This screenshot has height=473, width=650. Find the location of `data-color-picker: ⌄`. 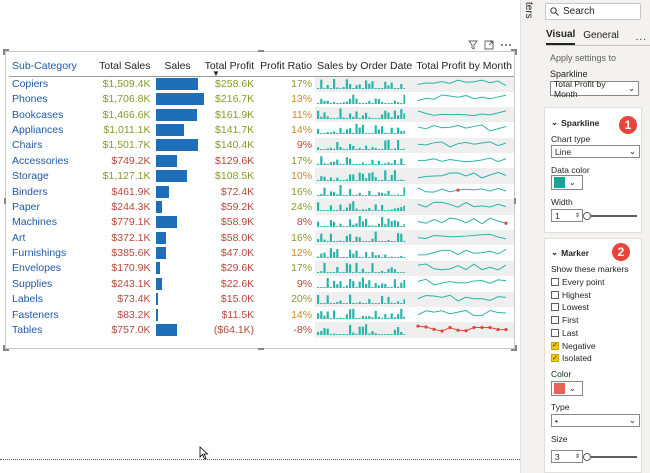

data-color-picker: ⌄ is located at coordinates (567, 182).